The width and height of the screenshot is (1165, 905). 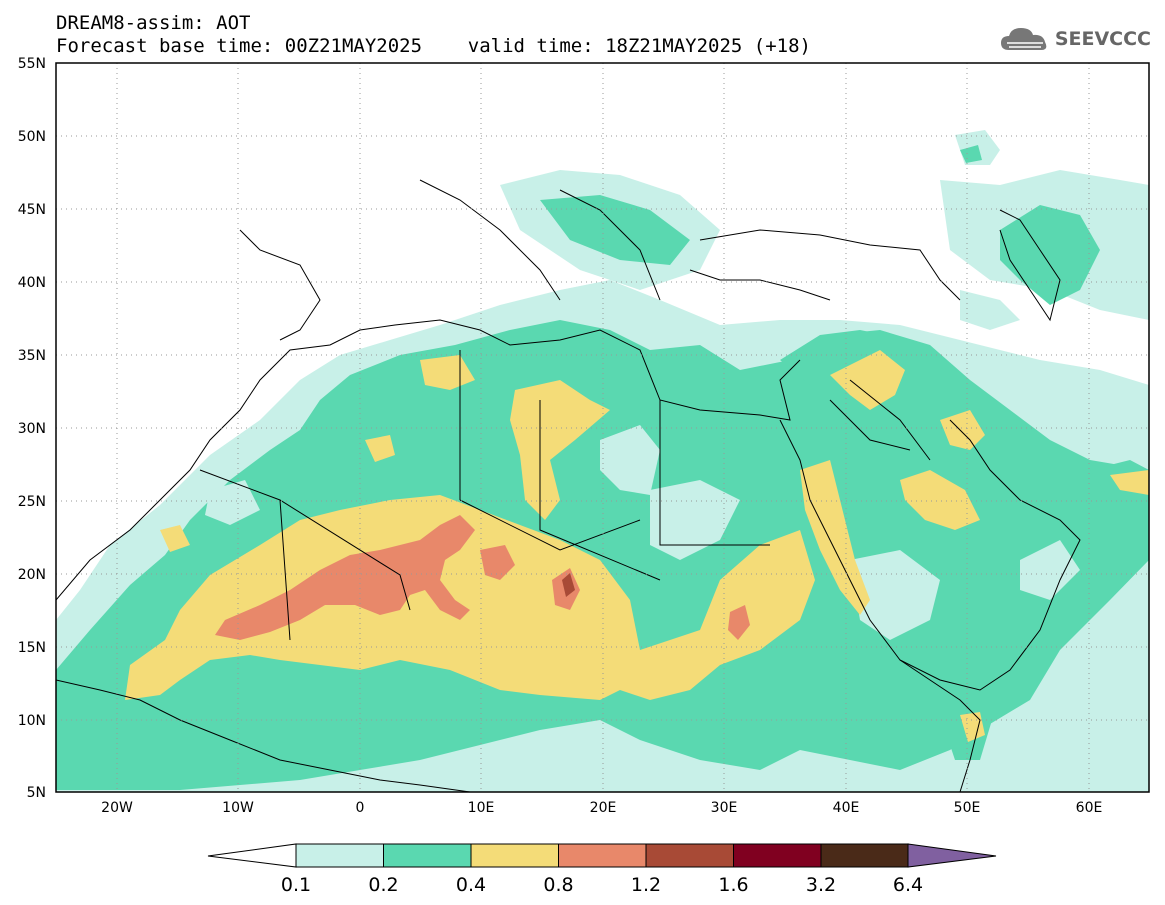 I want to click on aot-color-legend, so click(x=602, y=855).